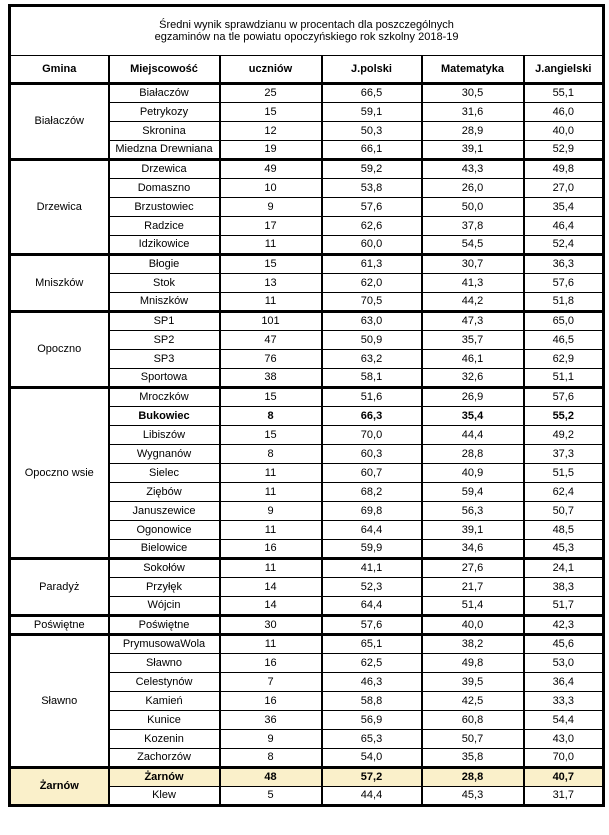  Describe the element at coordinates (563, 587) in the screenshot. I see `jangielski-cell: 38,3` at that location.